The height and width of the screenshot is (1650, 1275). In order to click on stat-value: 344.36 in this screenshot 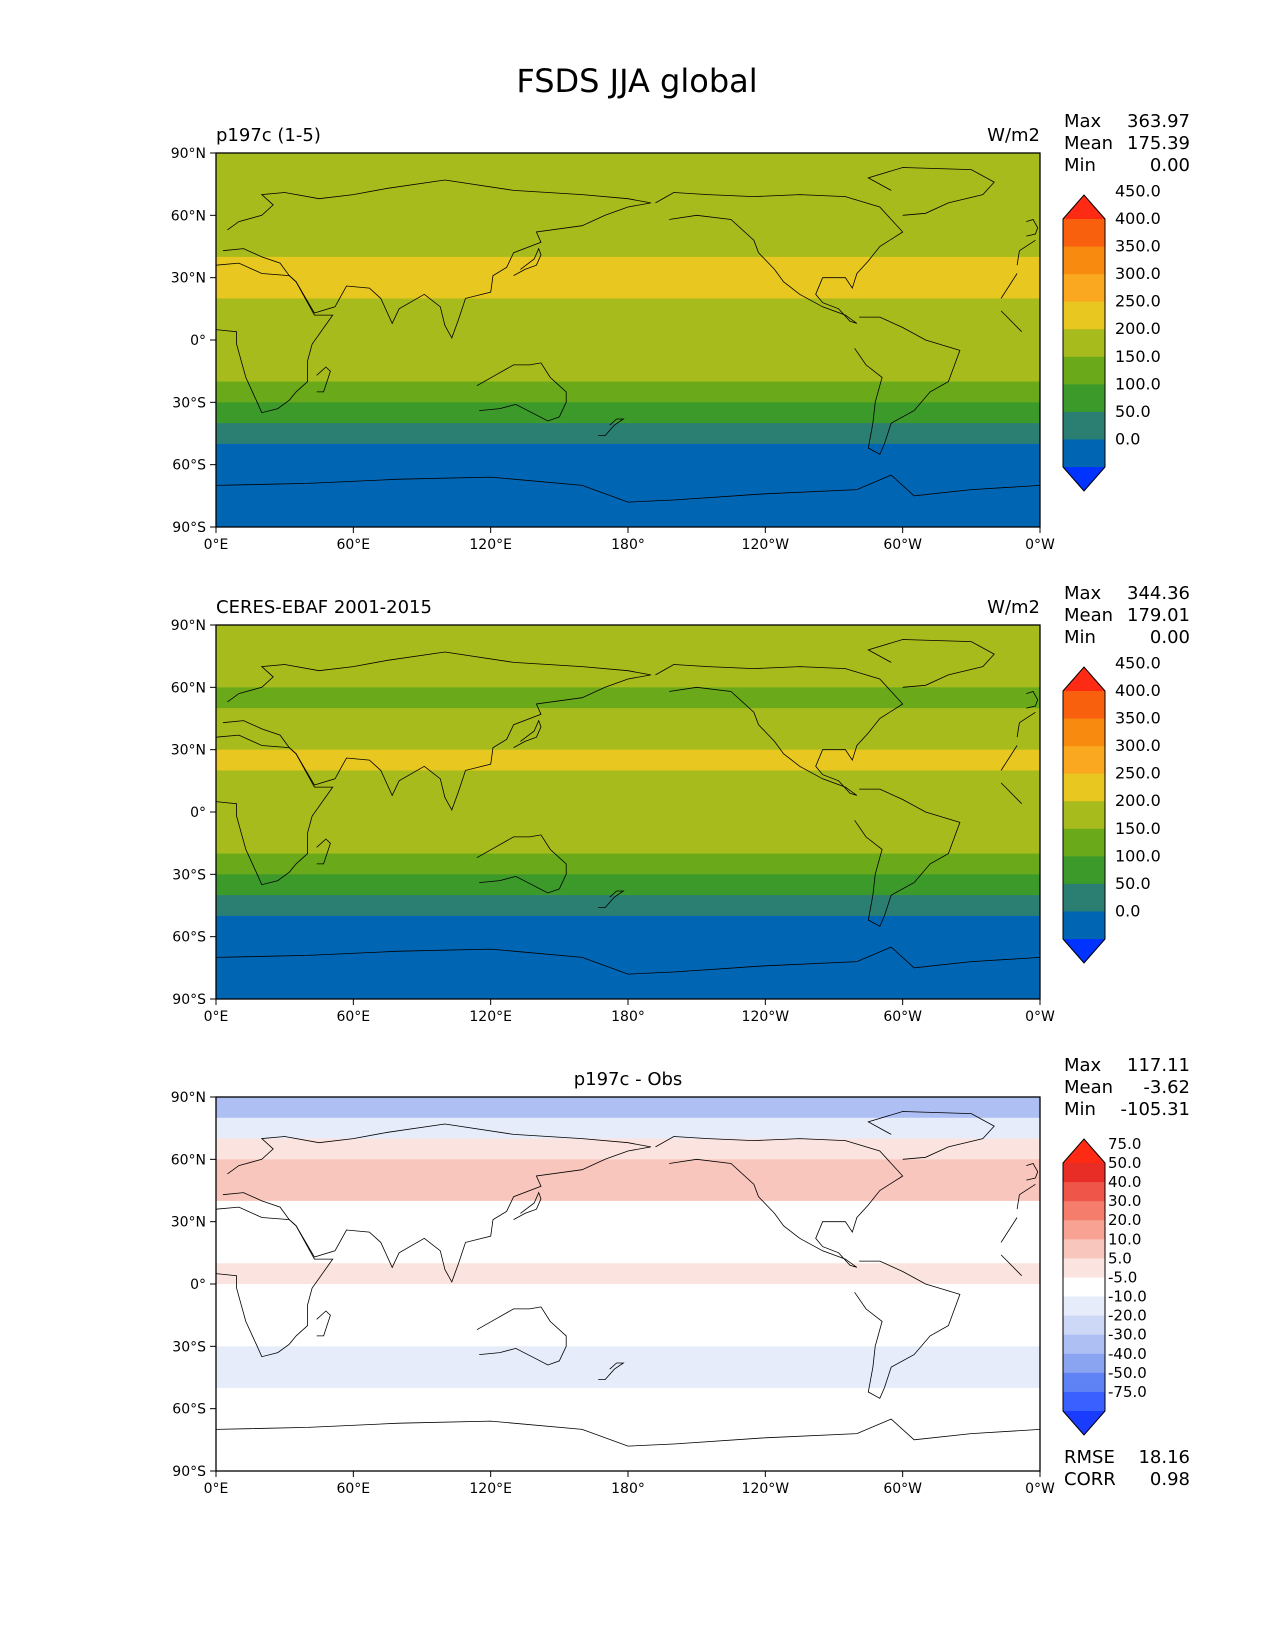, I will do `click(1158, 593)`.